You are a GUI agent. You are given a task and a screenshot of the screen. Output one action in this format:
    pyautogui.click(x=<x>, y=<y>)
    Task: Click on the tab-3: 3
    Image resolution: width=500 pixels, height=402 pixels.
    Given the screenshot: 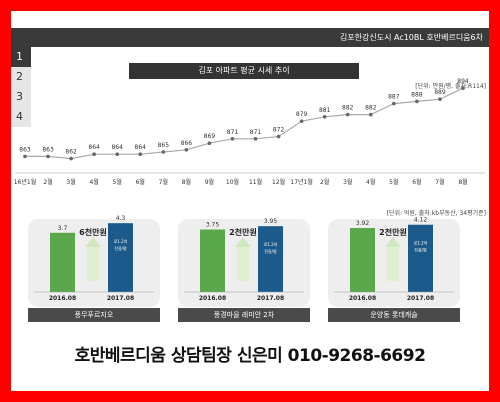 What is the action you would take?
    pyautogui.click(x=21, y=97)
    